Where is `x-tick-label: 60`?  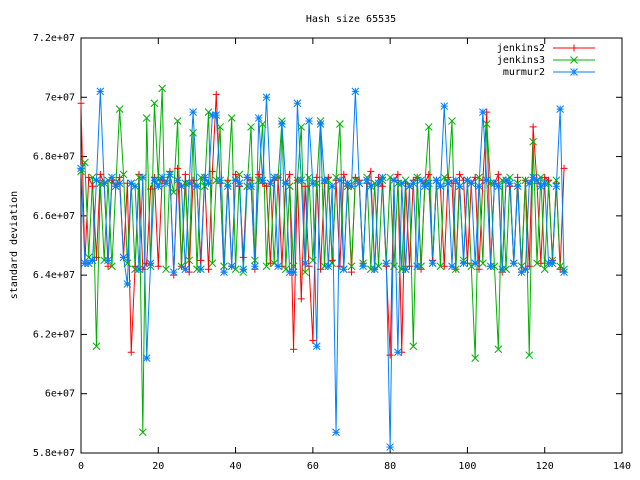 x-tick-label: 60 is located at coordinates (313, 466).